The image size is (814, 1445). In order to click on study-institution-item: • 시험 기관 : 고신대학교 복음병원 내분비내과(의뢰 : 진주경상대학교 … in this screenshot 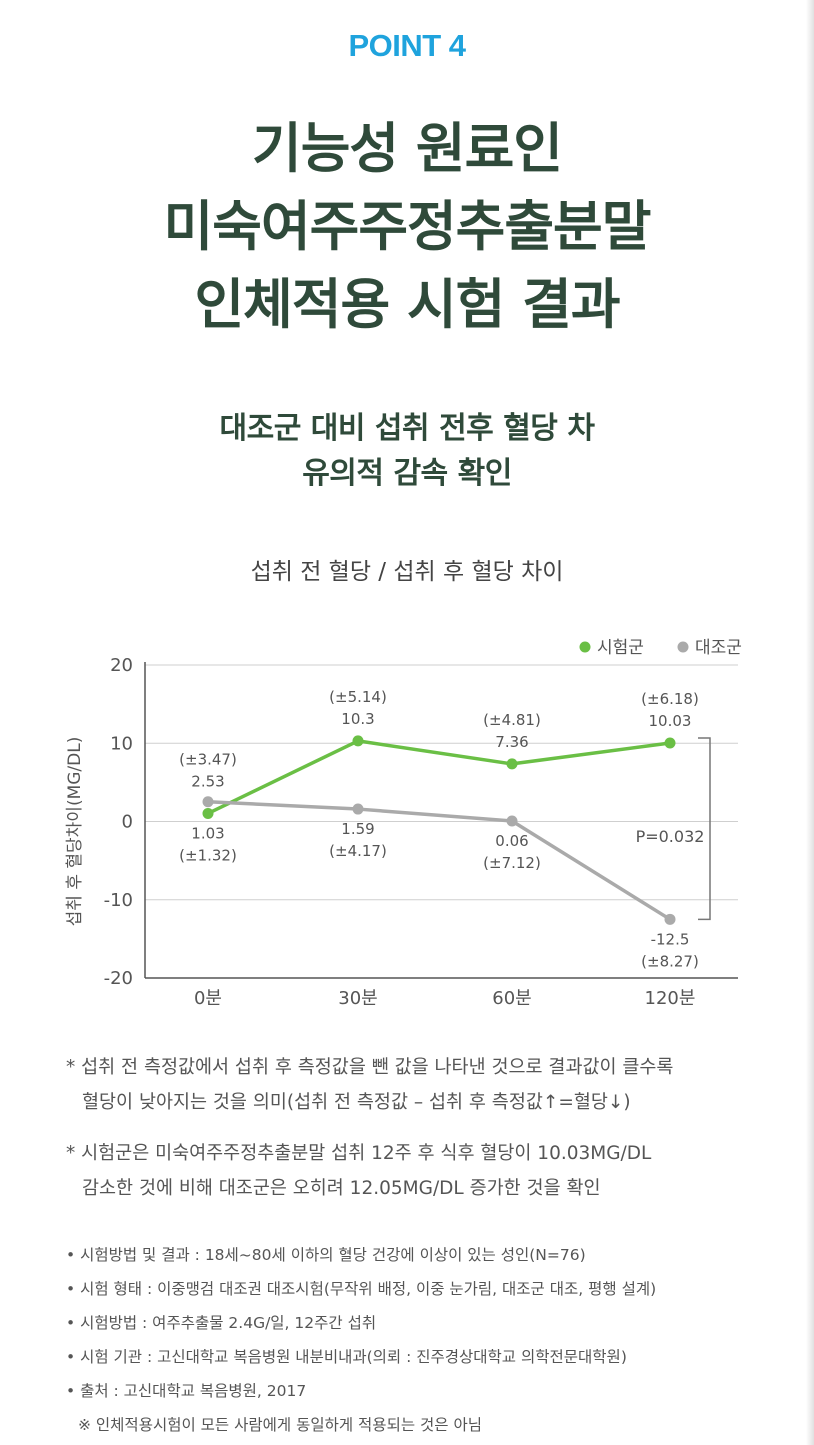, I will do `click(346, 1357)`.